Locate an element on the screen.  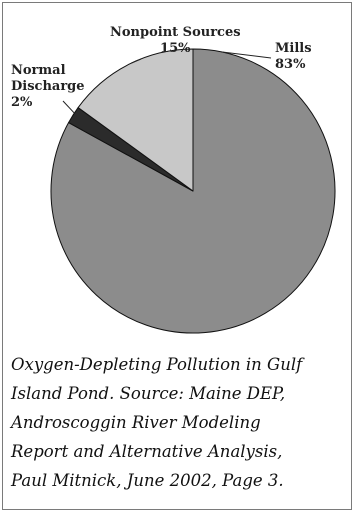
leader-line-normal is located at coordinates (68, 107).